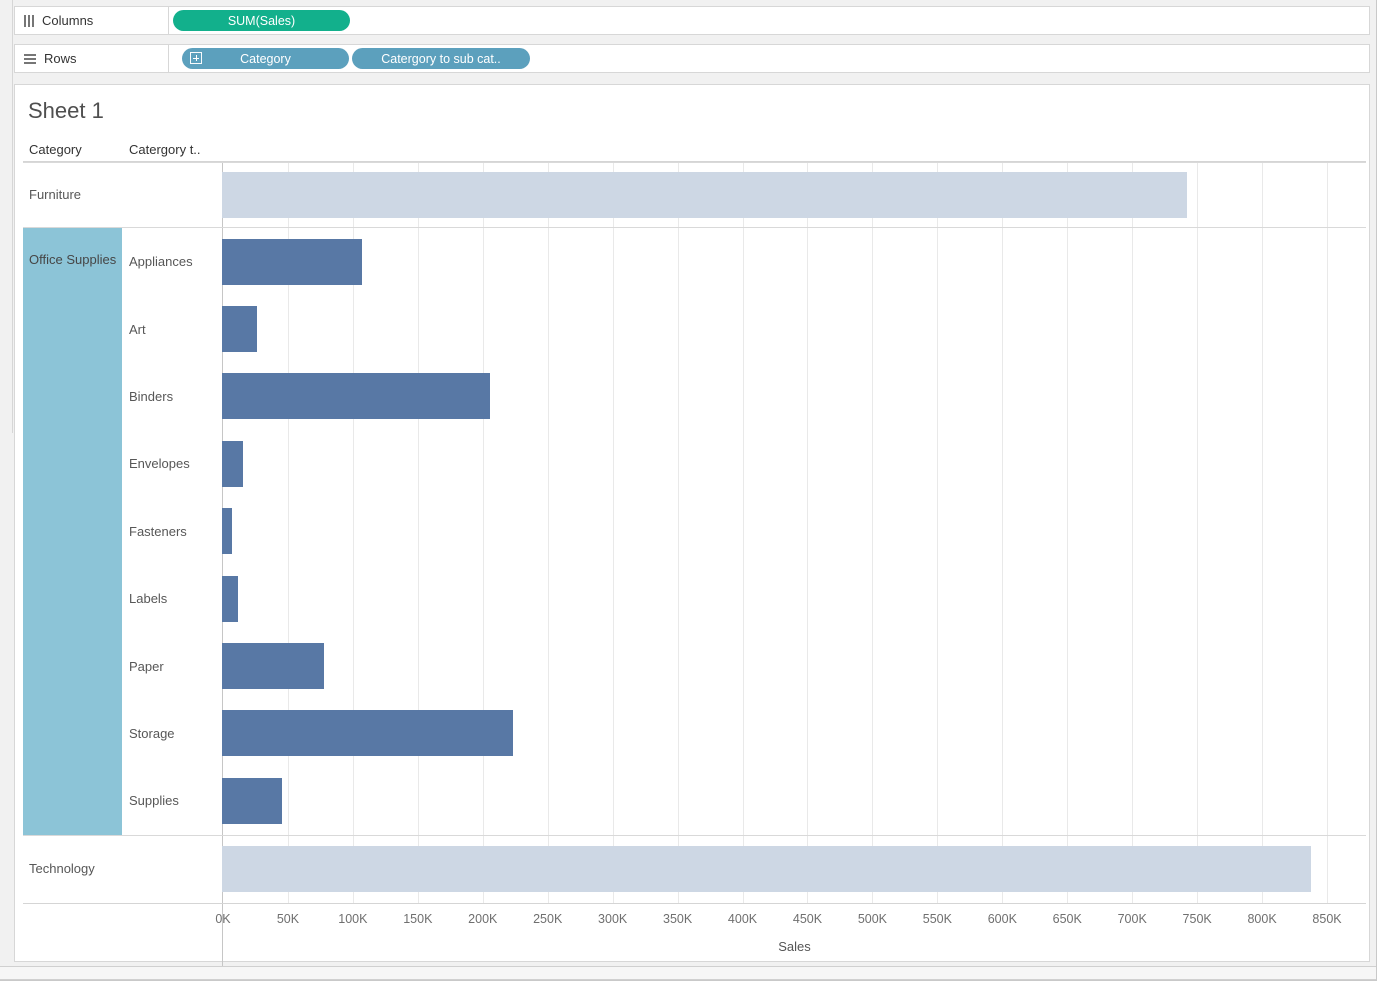 The image size is (1377, 981). Describe the element at coordinates (152, 733) in the screenshot. I see `subcategory-label-storage: Storage` at that location.